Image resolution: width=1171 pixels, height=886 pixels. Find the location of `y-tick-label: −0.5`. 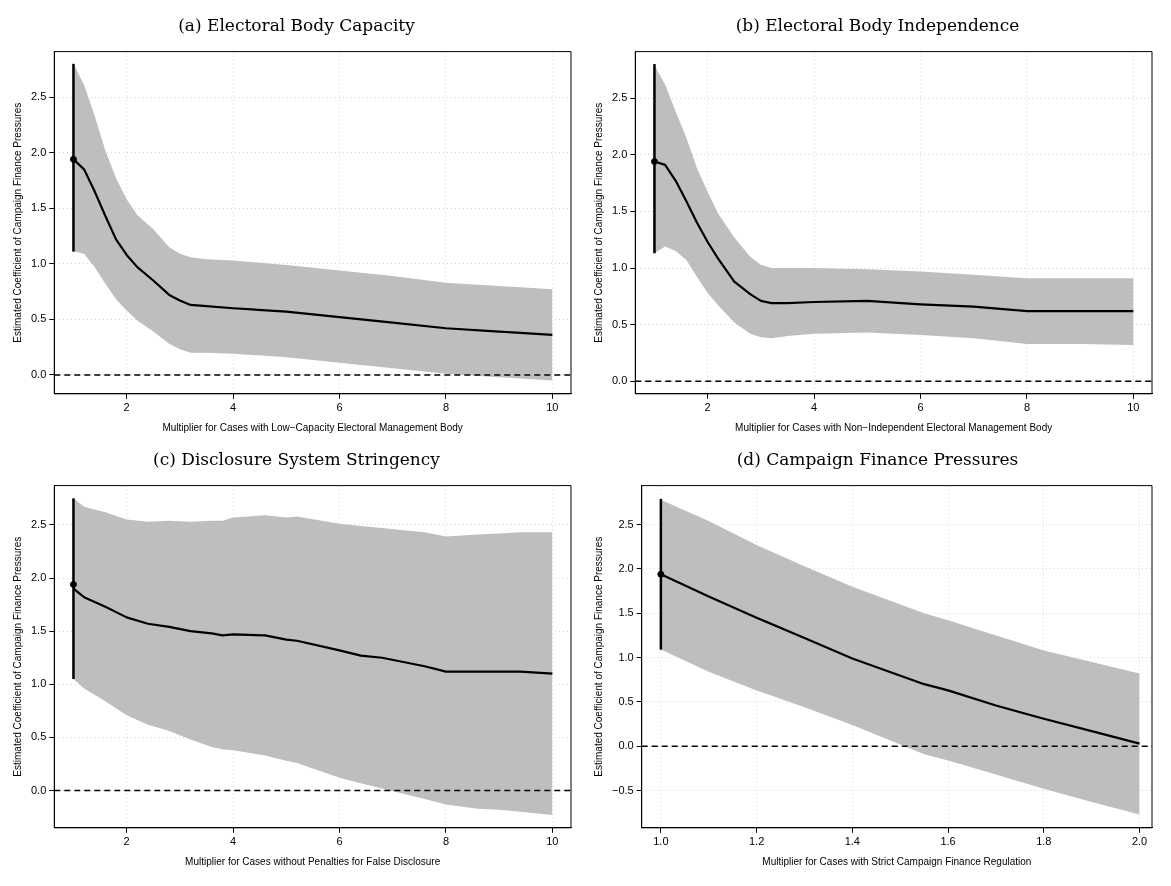

y-tick-label: −0.5 is located at coordinates (623, 789).